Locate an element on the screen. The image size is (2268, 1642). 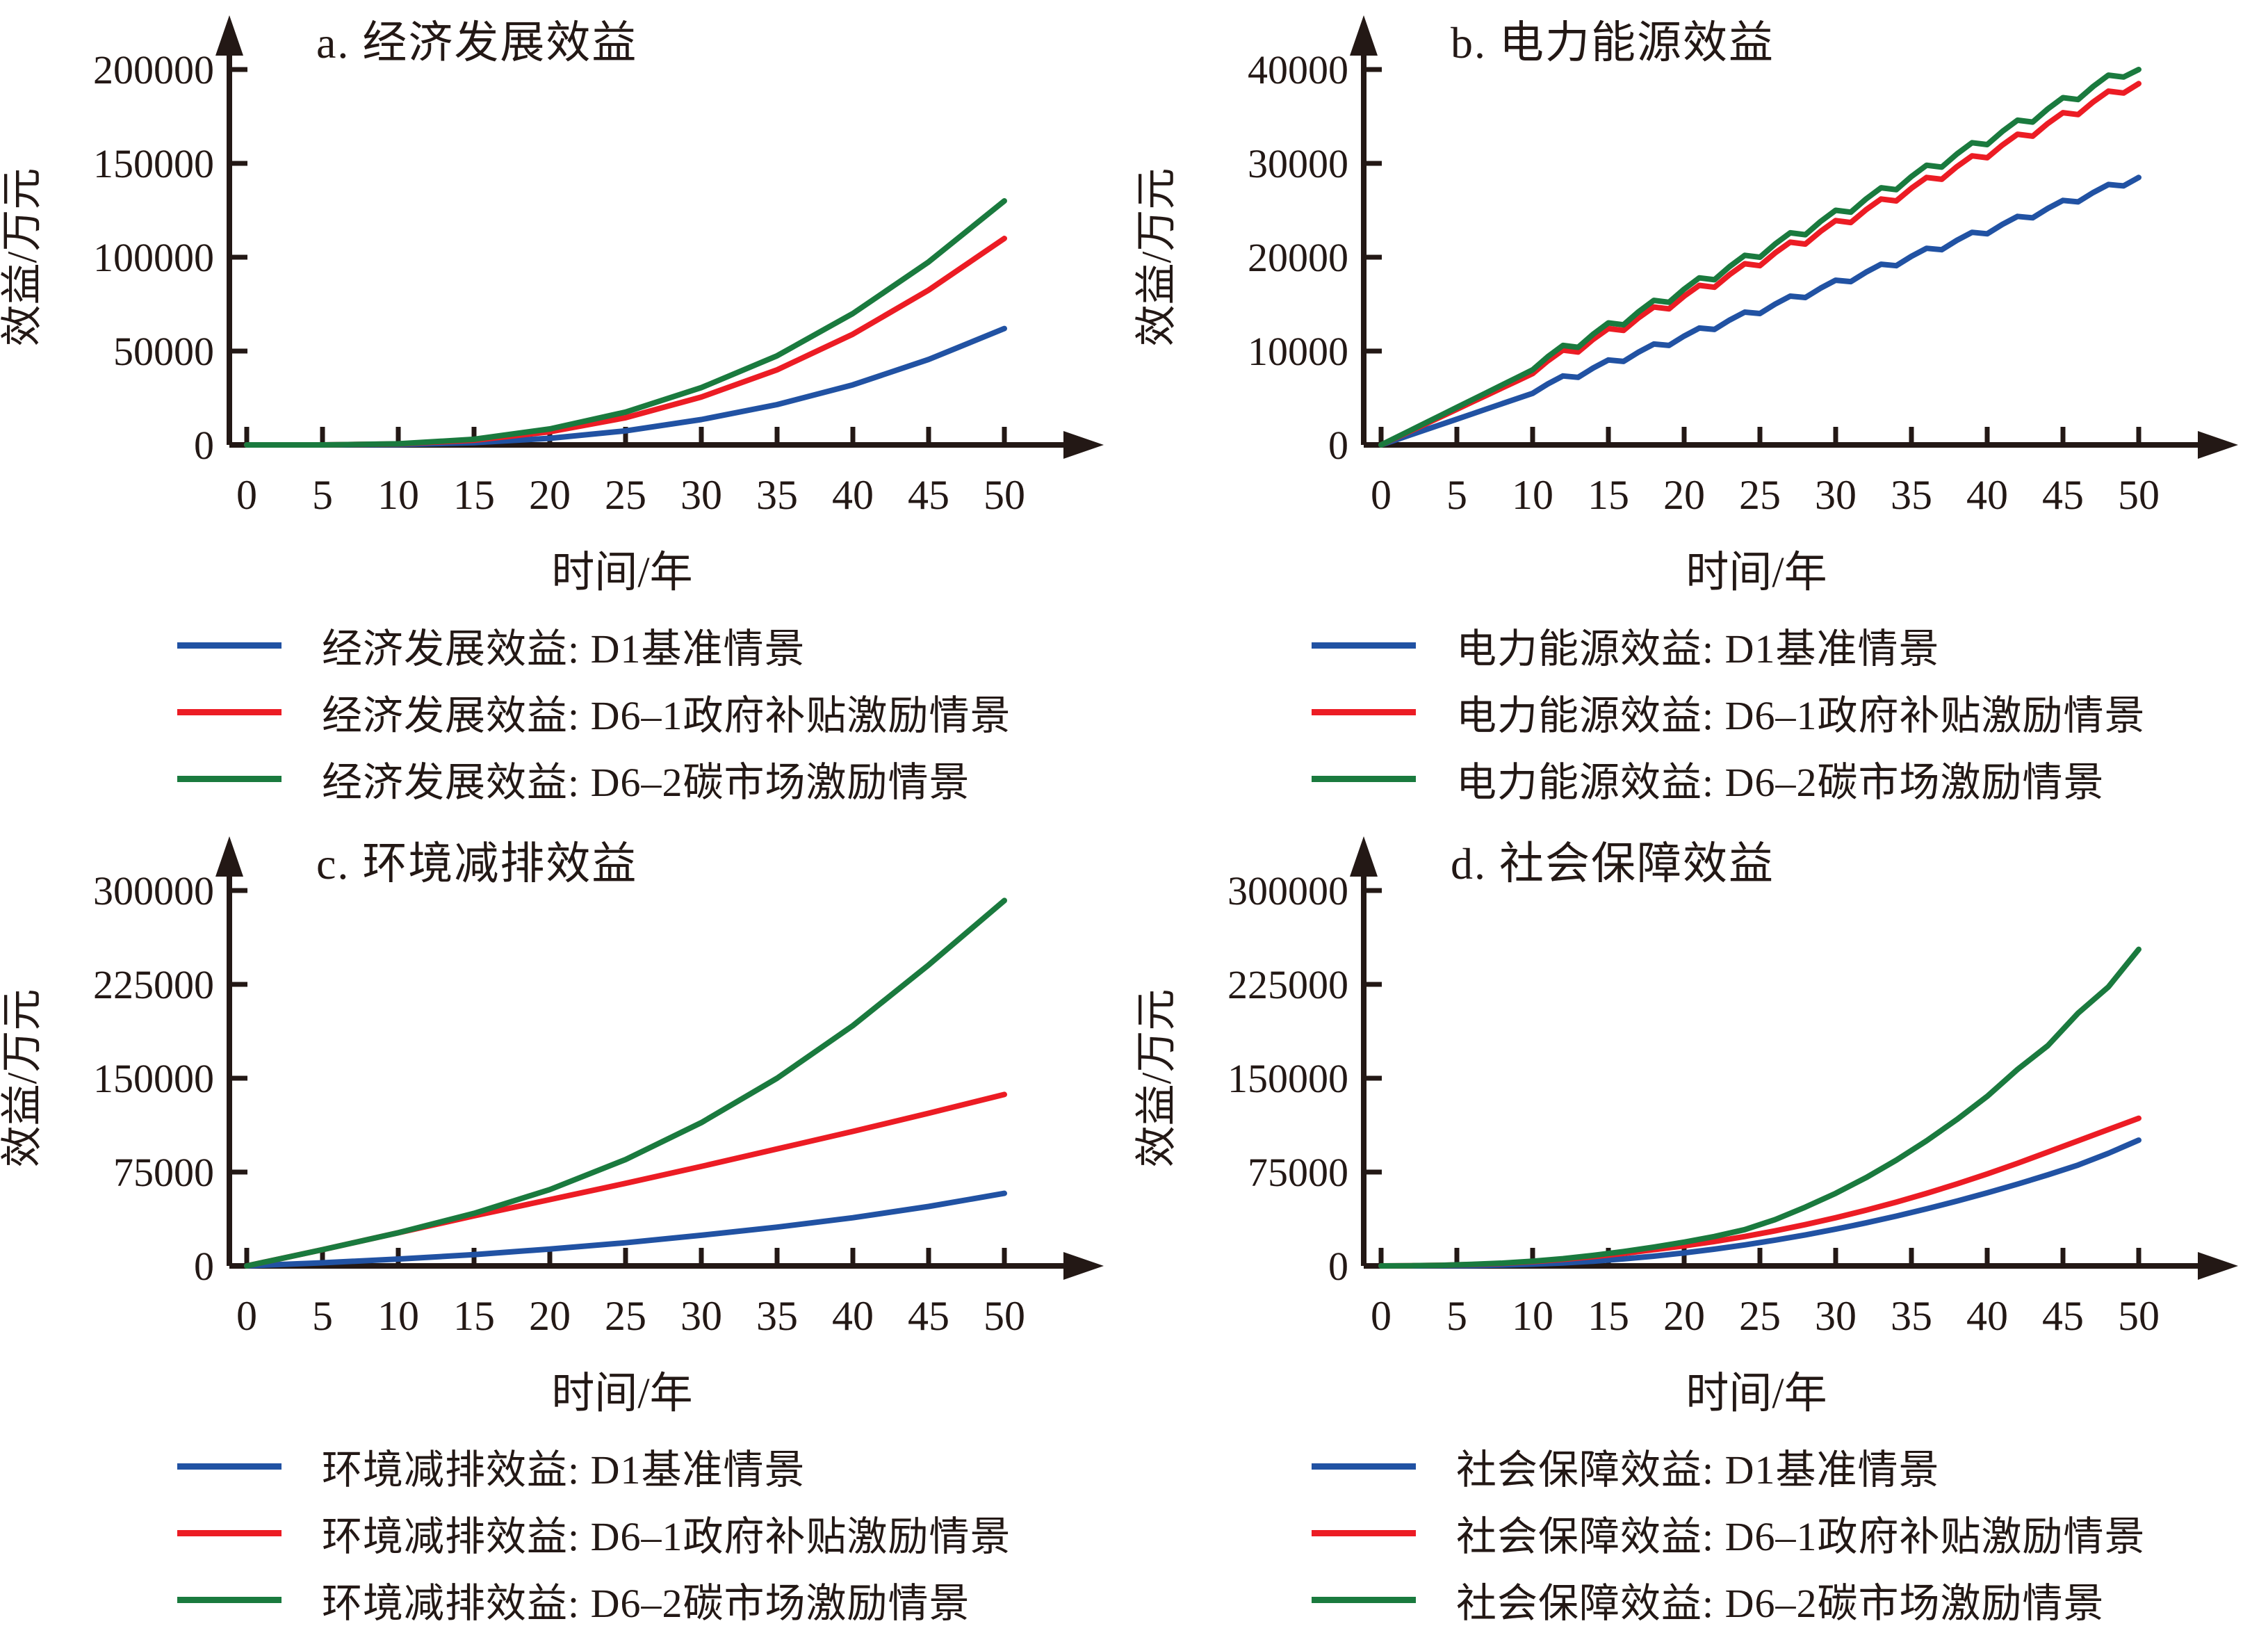
legend-item: 电力能源效益: D6–2碳市场激励情景 is located at coordinates (1729, 778).